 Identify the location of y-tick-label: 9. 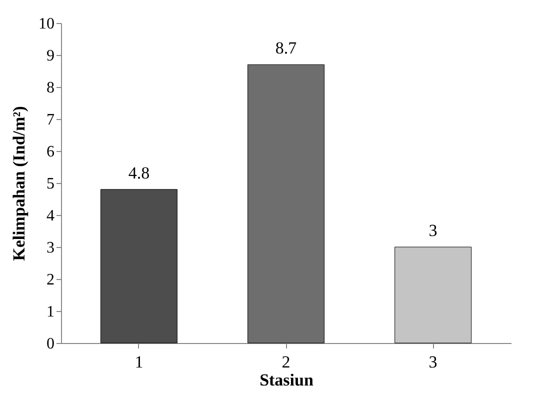
(50, 56).